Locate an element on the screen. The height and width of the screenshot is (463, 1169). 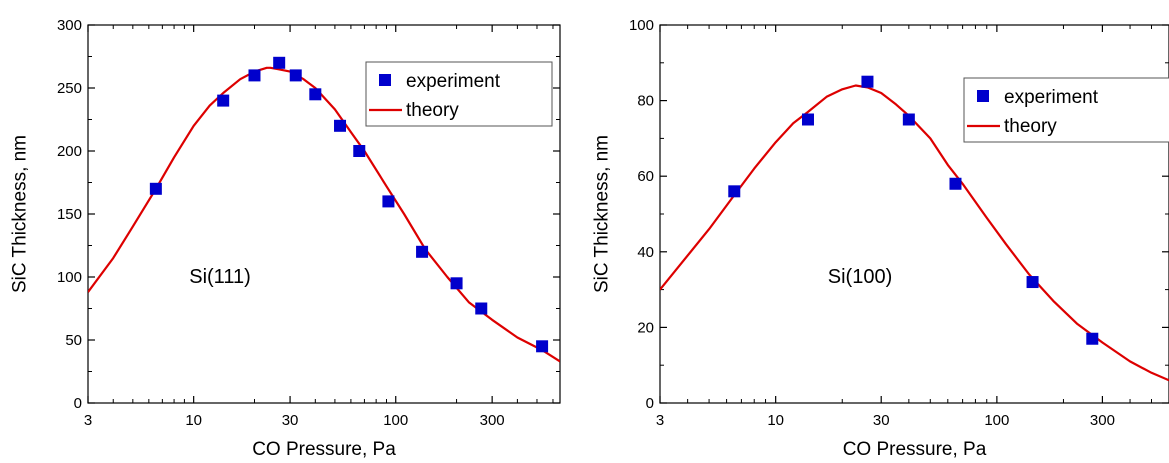
y-tick-label: 300 is located at coordinates (69, 25).